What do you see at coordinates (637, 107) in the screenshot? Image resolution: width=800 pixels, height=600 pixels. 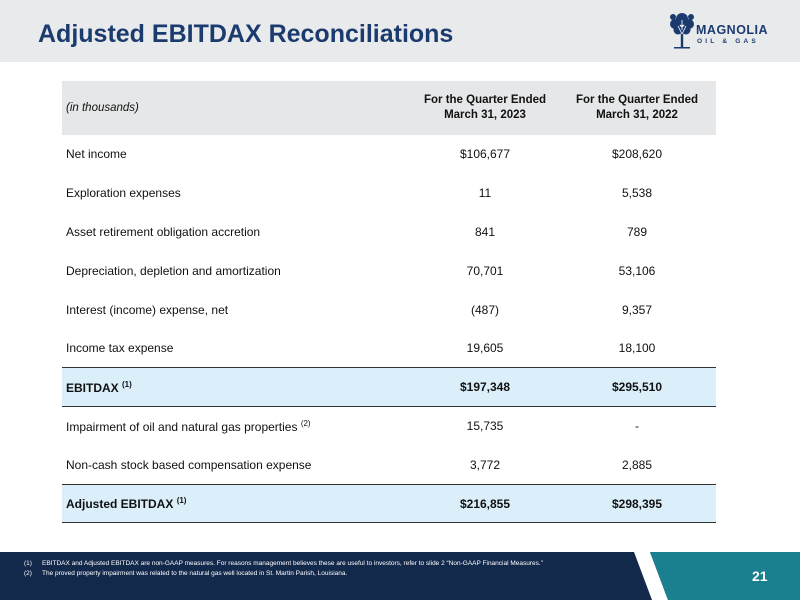 I see `column-header-q1-2022: For the Quarter Ended March 31, 2022` at bounding box center [637, 107].